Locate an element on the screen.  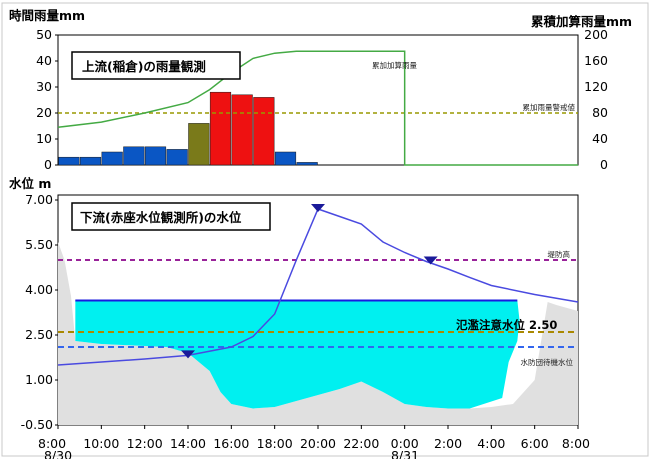
rain-ylabel: 時間雨量mm is located at coordinates (47, 15).